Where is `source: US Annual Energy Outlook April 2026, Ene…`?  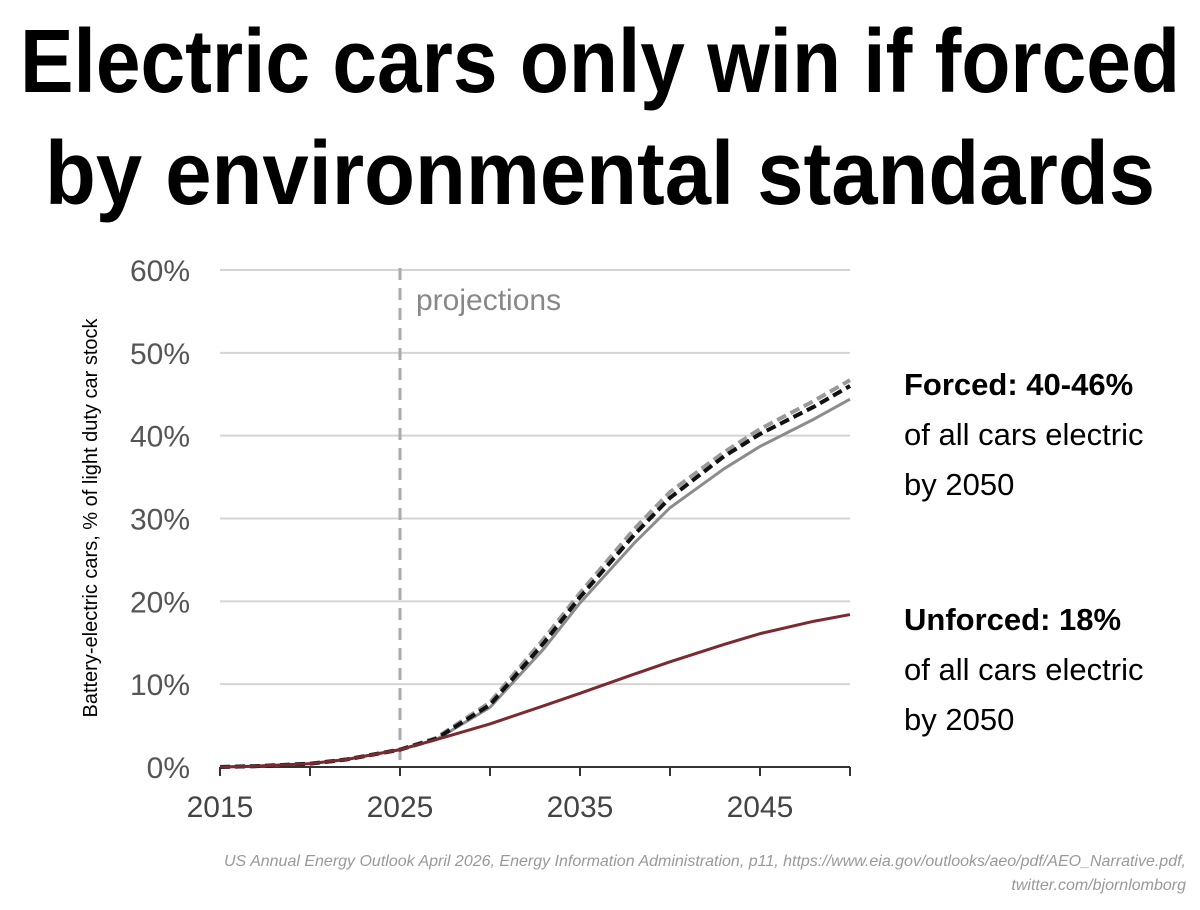 source: US Annual Energy Outlook April 2026, Ene… is located at coordinates (705, 861).